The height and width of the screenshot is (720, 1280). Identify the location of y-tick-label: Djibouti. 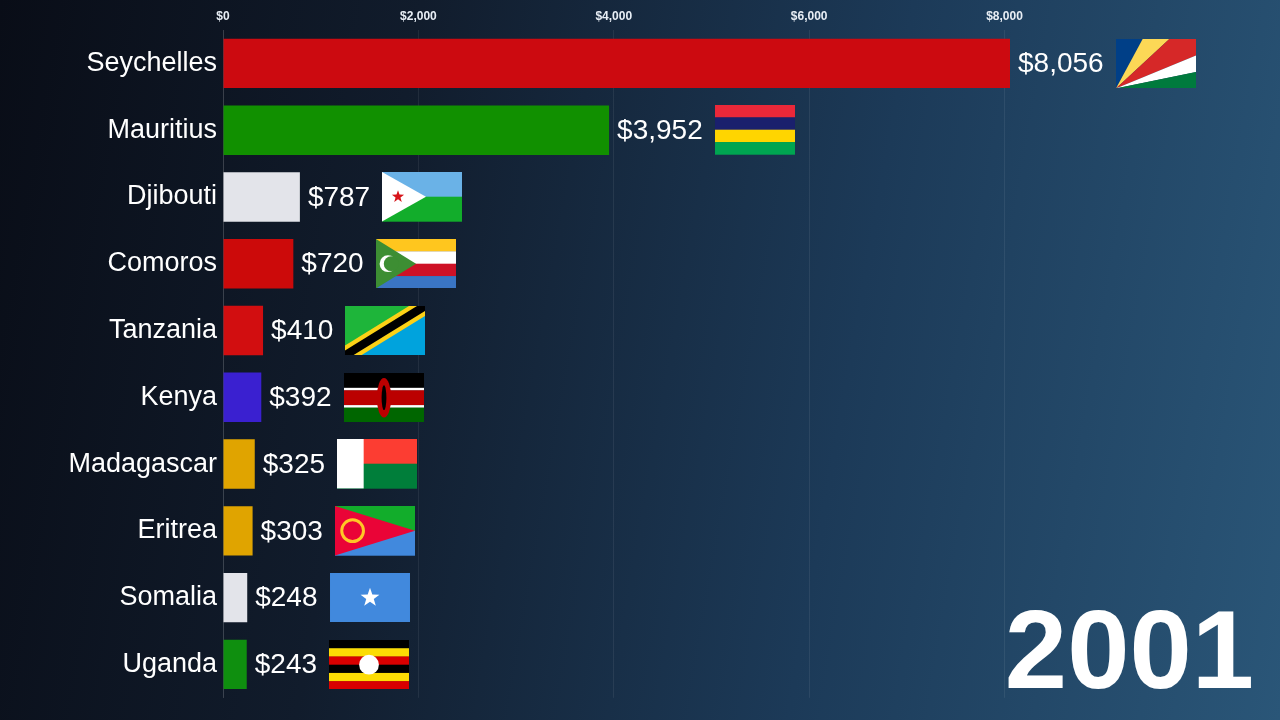
(171, 195).